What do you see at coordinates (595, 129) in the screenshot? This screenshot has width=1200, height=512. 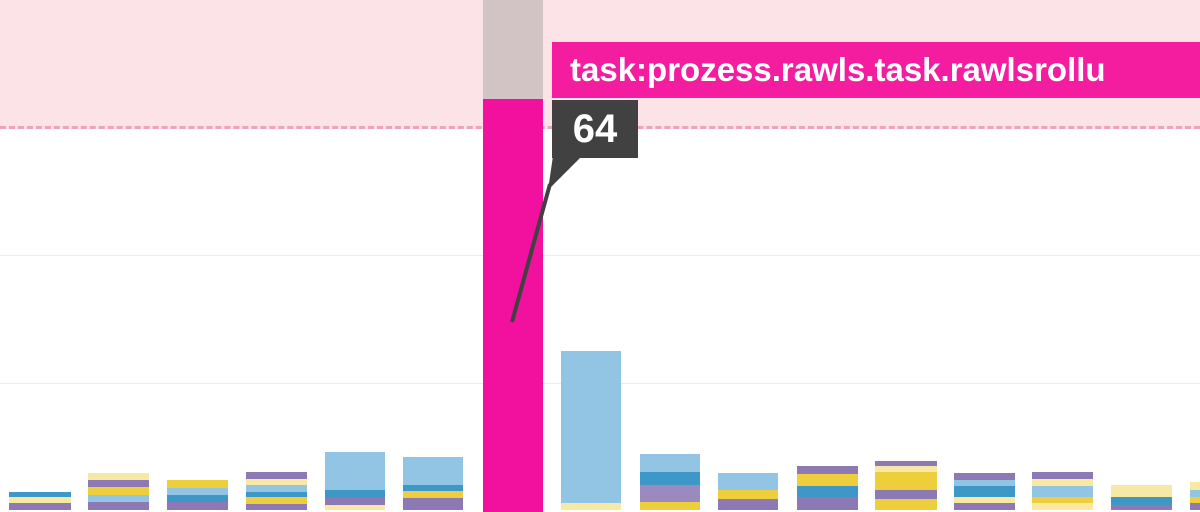 I see `tooltip-value-flag: 64` at bounding box center [595, 129].